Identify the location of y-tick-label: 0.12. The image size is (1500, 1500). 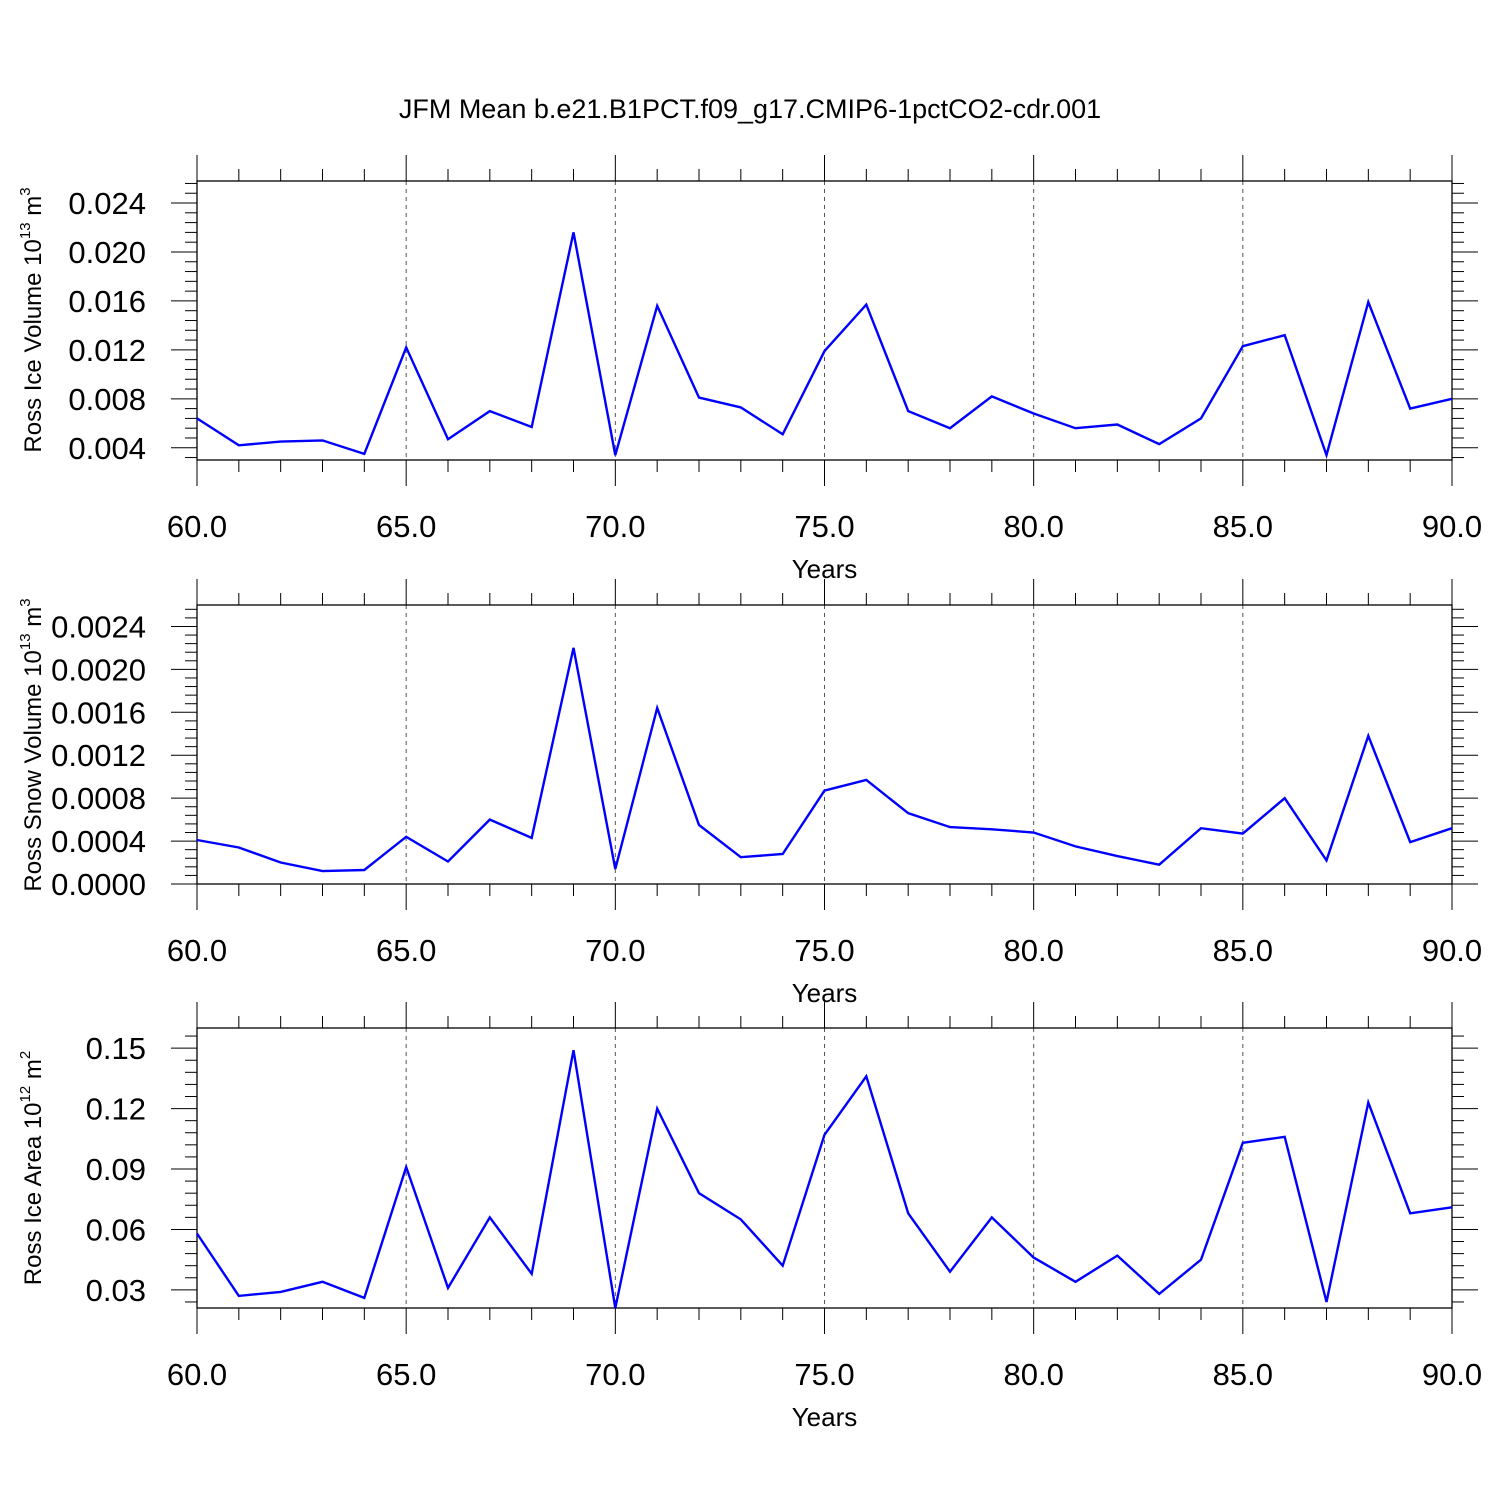
(116, 1109).